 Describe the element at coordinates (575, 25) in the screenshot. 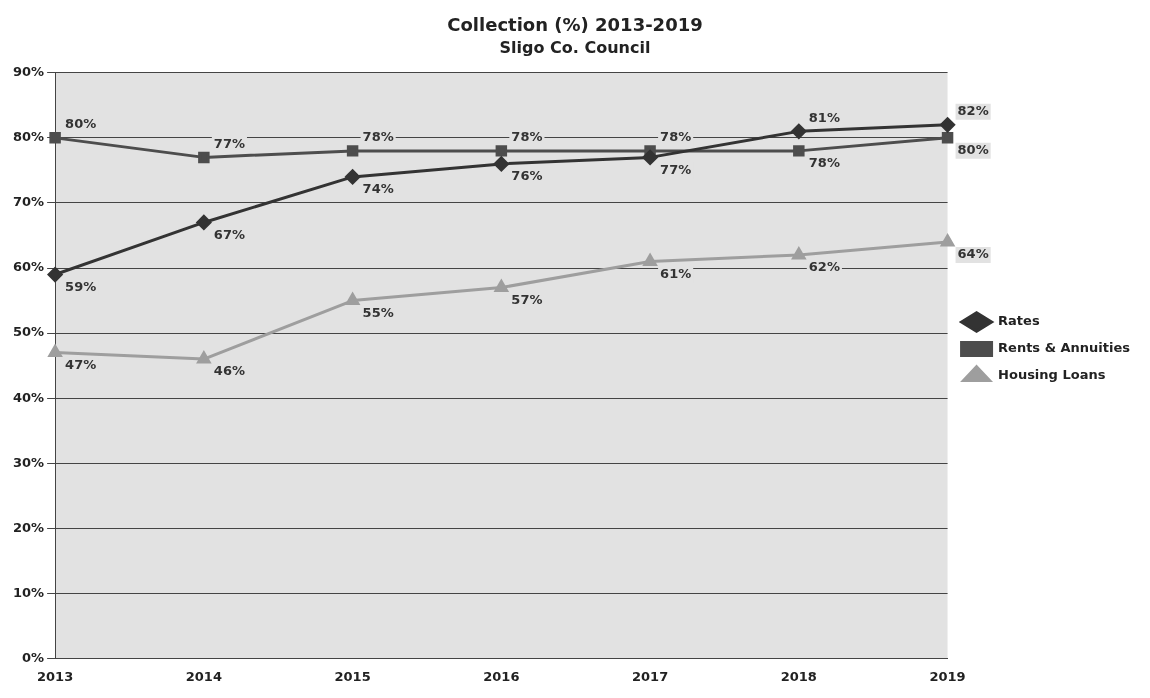

I see `chart-title: Collection (%) 2013-2019` at that location.